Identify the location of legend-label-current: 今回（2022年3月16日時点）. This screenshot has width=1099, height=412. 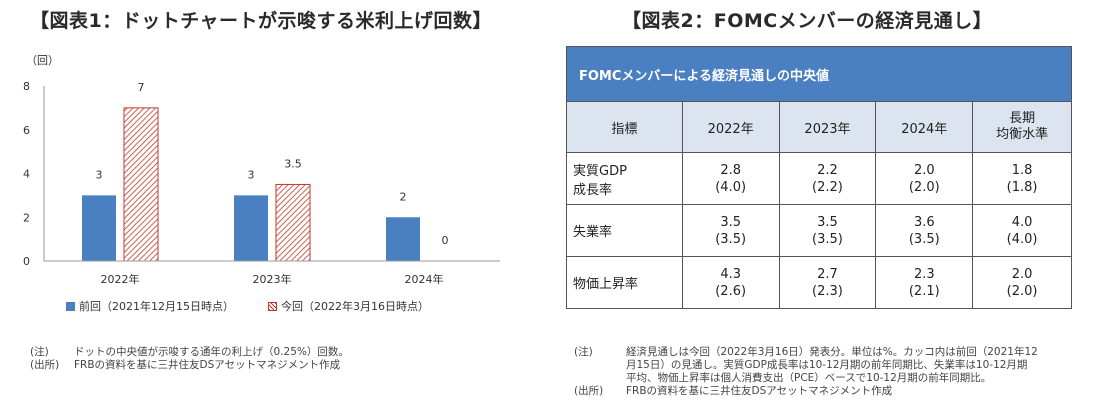
(355, 306).